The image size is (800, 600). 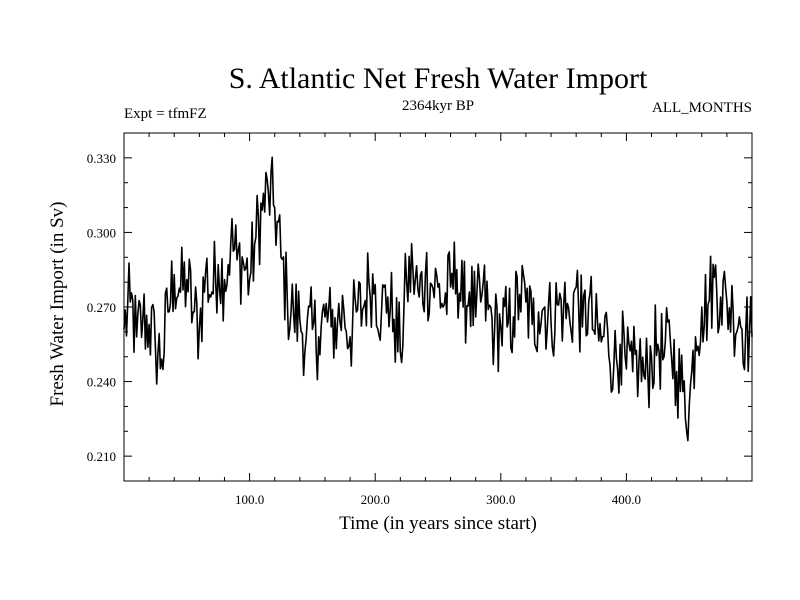 What do you see at coordinates (249, 499) in the screenshot?
I see `x-tick-label: 100.0` at bounding box center [249, 499].